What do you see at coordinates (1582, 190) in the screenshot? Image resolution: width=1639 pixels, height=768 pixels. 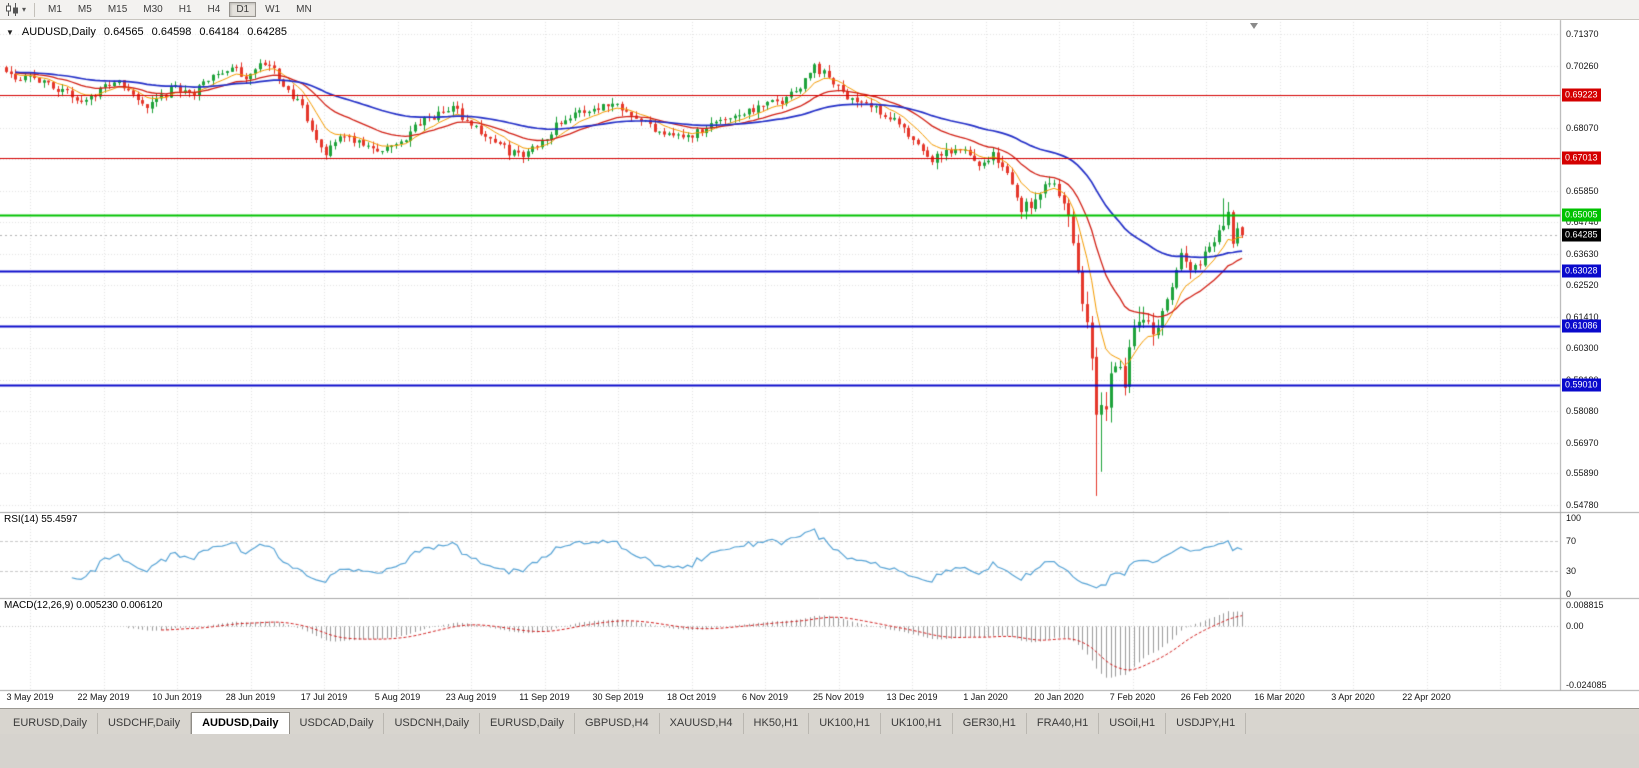 I see `price-axis-tick: 0.65850` at bounding box center [1582, 190].